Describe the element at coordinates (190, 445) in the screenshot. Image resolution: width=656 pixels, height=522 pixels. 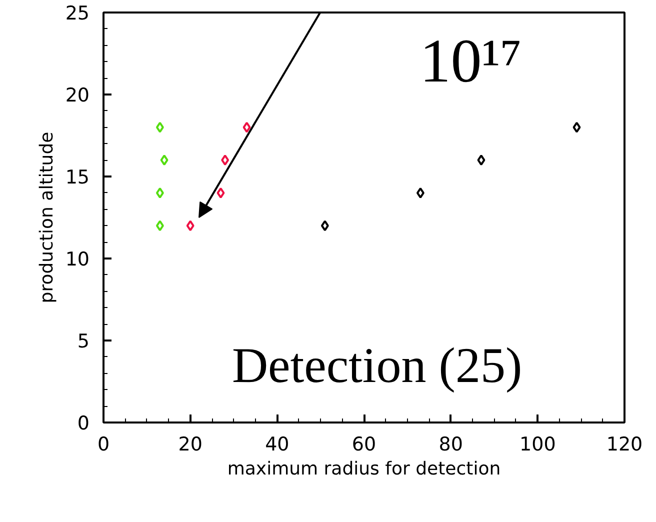
I see `x-tick-label: 20` at that location.